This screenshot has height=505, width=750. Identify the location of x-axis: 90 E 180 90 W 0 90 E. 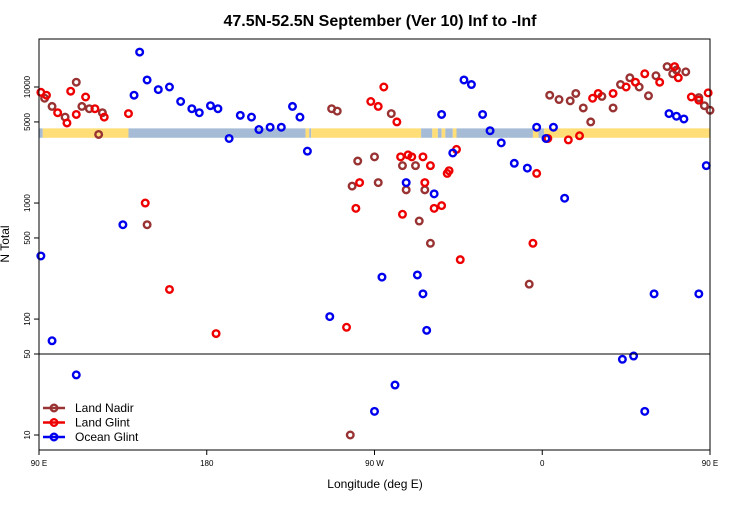
(374, 459).